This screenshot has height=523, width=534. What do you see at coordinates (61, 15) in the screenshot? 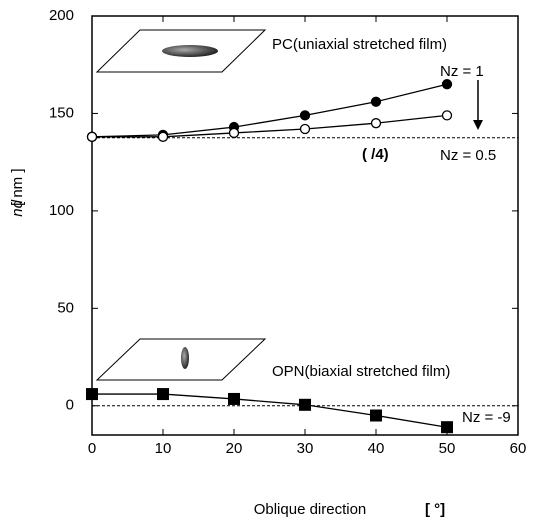
I see `y-tick-label: 200` at bounding box center [61, 15].